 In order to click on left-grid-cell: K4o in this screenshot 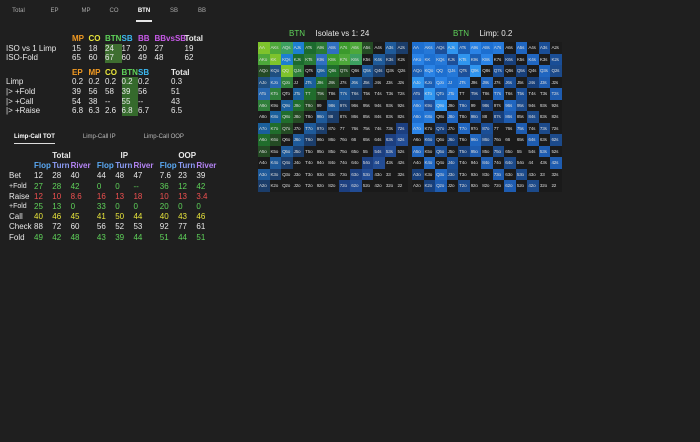, I will do `click(275, 163)`.